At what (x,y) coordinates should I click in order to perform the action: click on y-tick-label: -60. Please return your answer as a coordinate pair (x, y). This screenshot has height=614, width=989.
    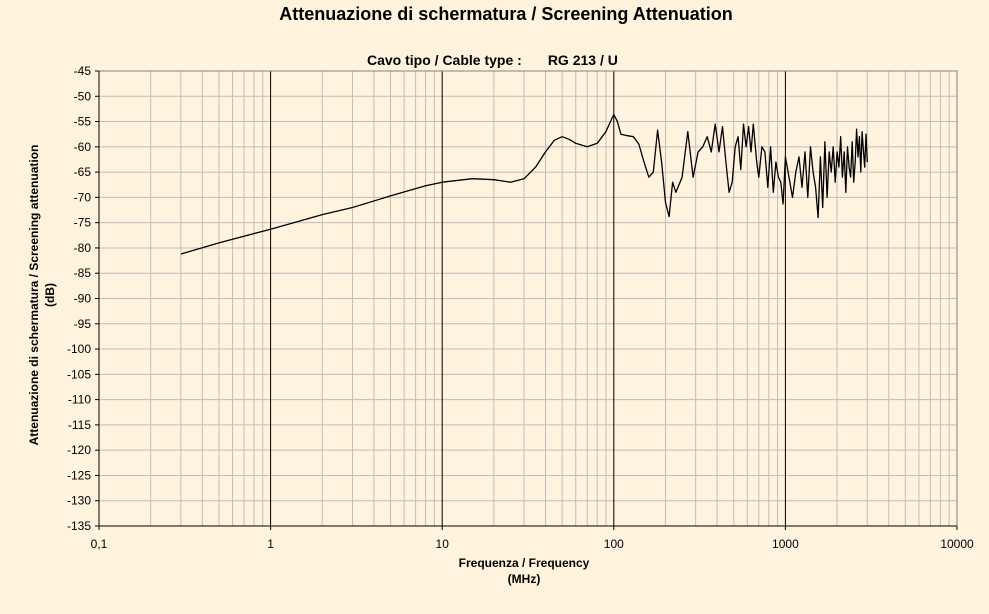
    Looking at the image, I should click on (83, 147).